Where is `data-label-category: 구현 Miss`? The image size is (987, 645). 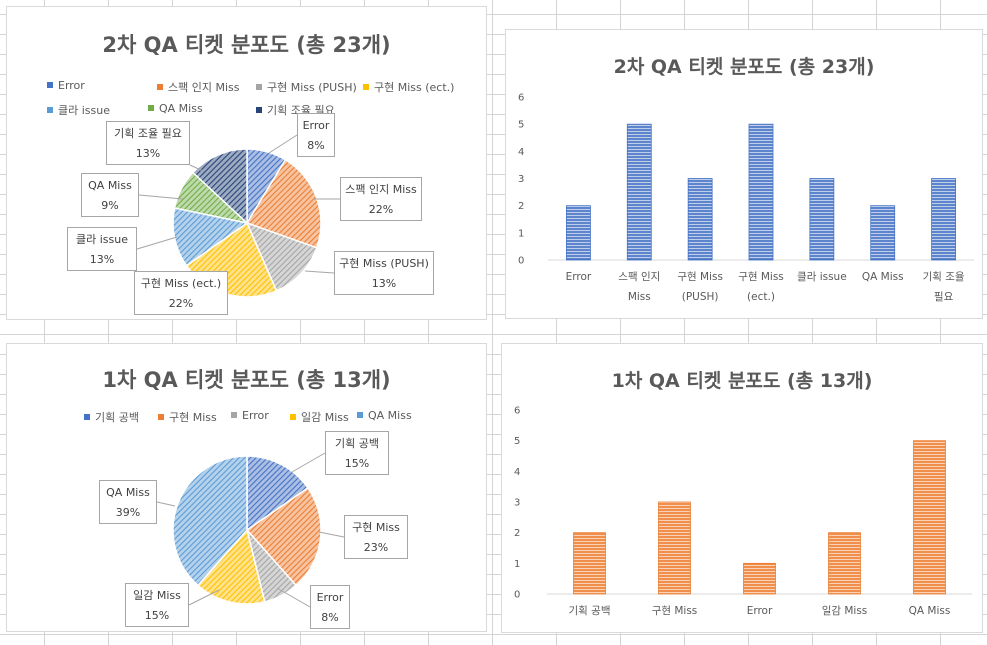
data-label-category: 구현 Miss is located at coordinates (376, 527).